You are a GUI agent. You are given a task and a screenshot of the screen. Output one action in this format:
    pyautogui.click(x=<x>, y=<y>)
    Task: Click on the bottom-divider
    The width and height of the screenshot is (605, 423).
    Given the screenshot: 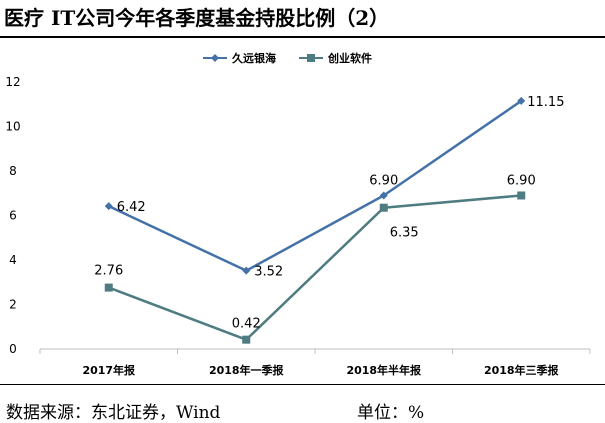 What is the action you would take?
    pyautogui.click(x=302, y=384)
    